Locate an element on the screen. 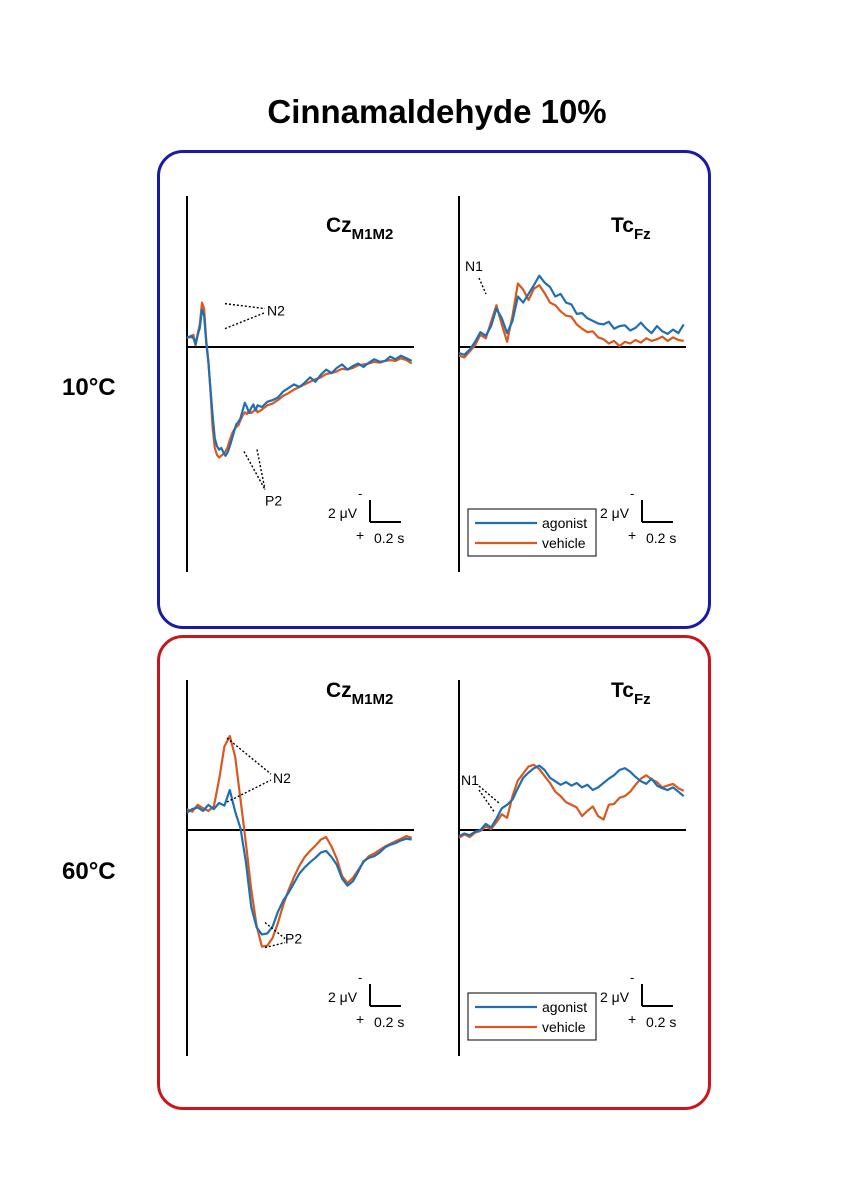 The height and width of the screenshot is (1200, 846). panel-3-channel-label: CzM1M2 is located at coordinates (359, 693).